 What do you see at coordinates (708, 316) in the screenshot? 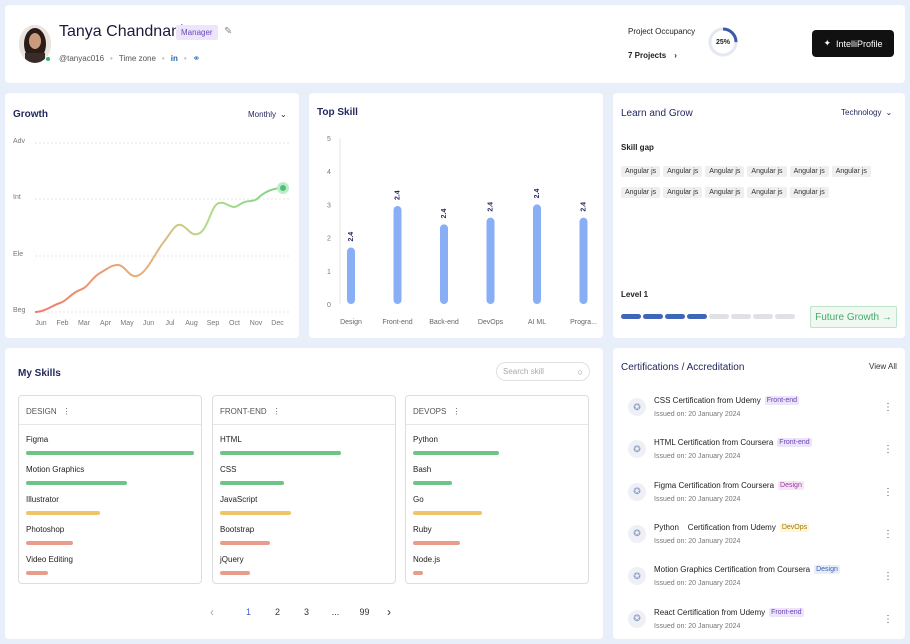
I see `level-progress` at bounding box center [708, 316].